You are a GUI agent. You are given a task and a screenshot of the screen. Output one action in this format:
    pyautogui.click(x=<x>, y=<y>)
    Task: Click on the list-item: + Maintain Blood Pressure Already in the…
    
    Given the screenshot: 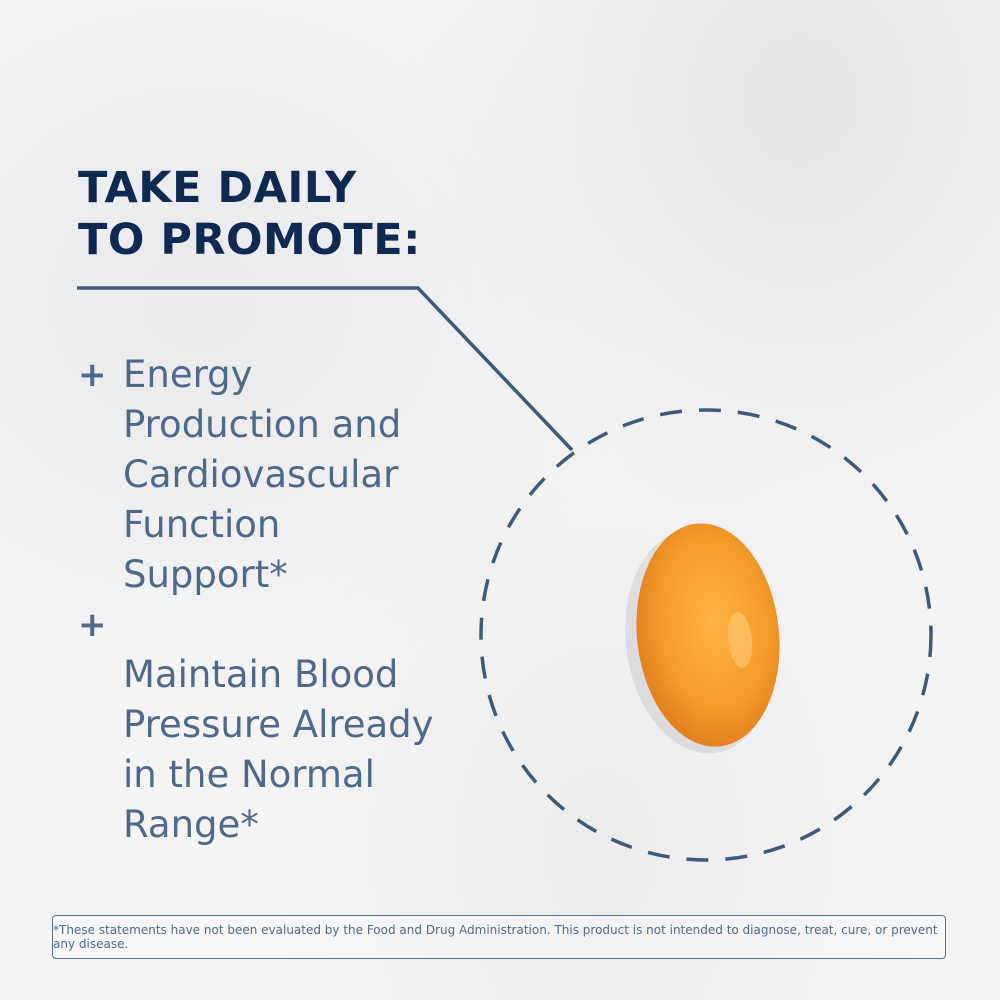 What is the action you would take?
    pyautogui.click(x=270, y=725)
    